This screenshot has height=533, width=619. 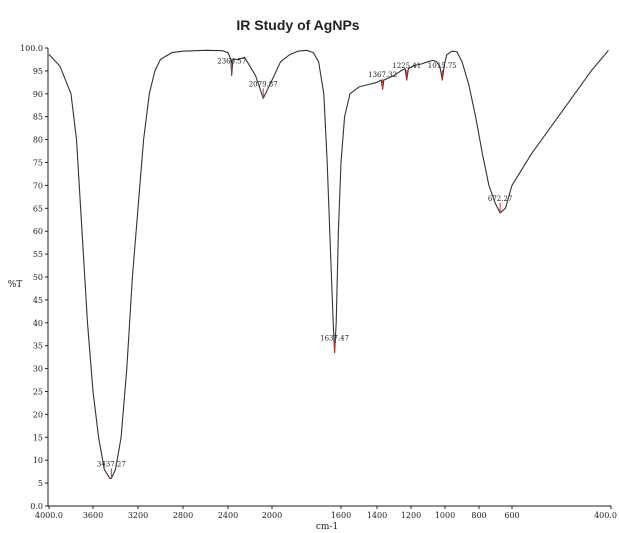 What do you see at coordinates (38, 208) in the screenshot?
I see `y-tick-label: 65` at bounding box center [38, 208].